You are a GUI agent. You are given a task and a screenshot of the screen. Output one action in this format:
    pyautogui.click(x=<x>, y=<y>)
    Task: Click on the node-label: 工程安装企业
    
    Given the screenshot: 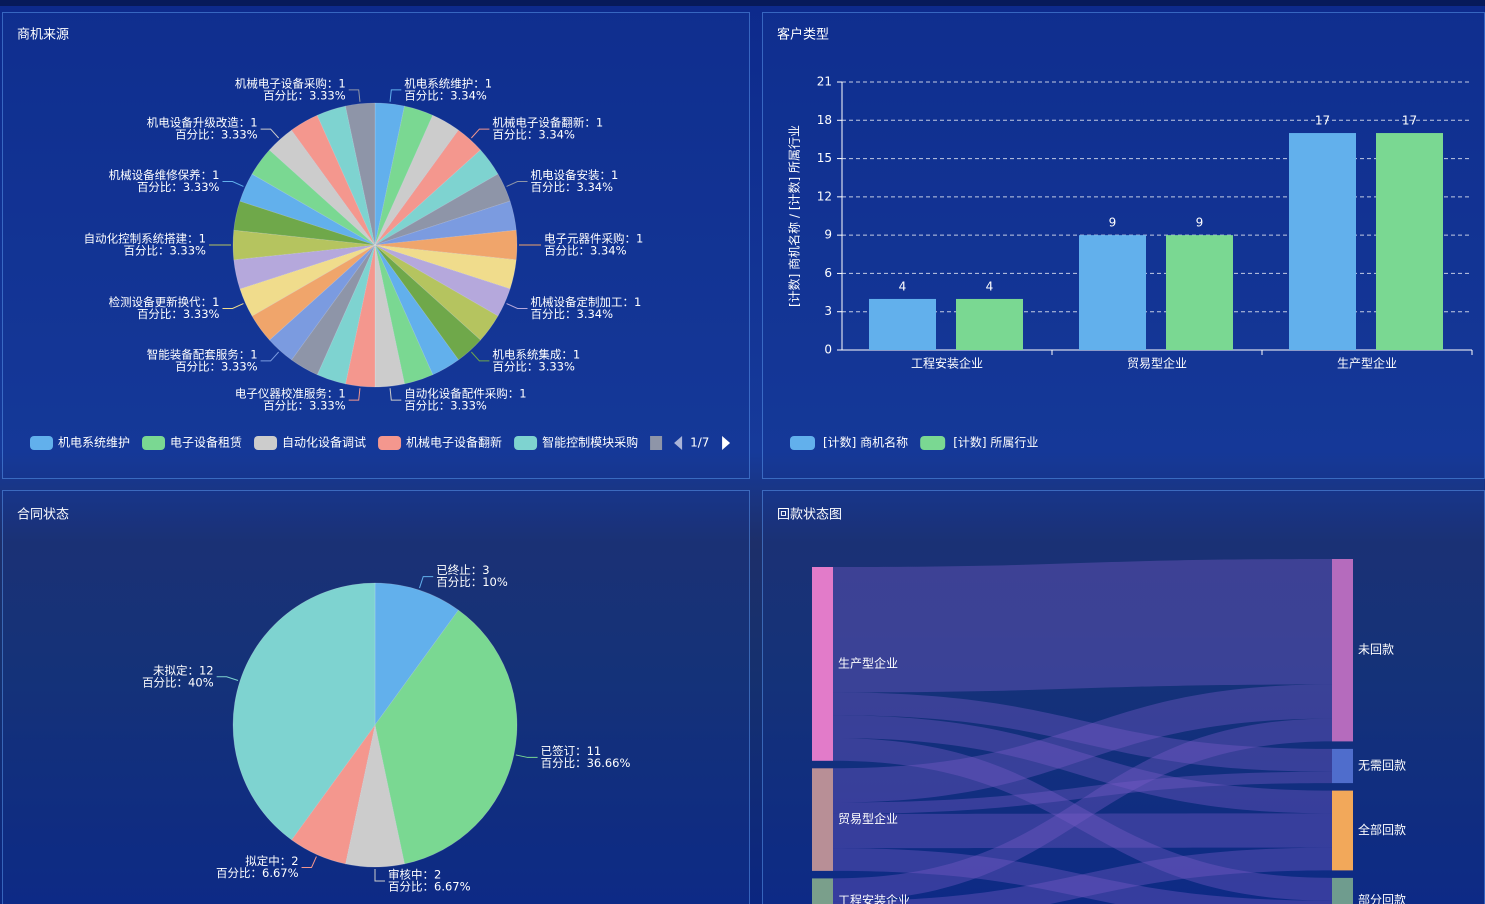 What is the action you would take?
    pyautogui.click(x=874, y=898)
    